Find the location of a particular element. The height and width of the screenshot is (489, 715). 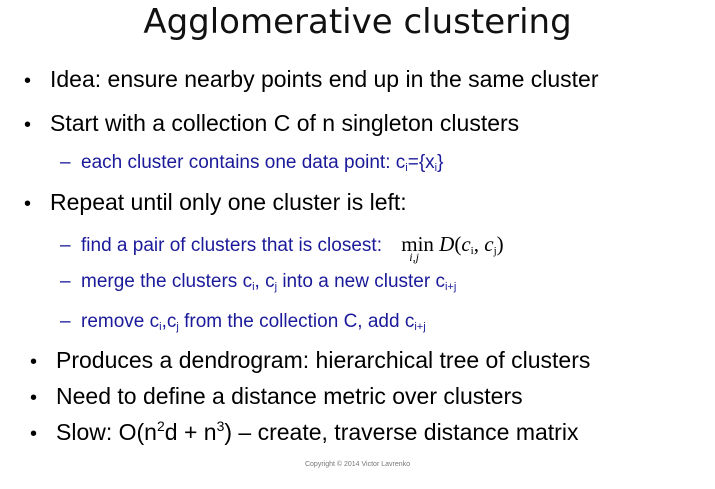

sub-text: ,c is located at coordinates (169, 321).